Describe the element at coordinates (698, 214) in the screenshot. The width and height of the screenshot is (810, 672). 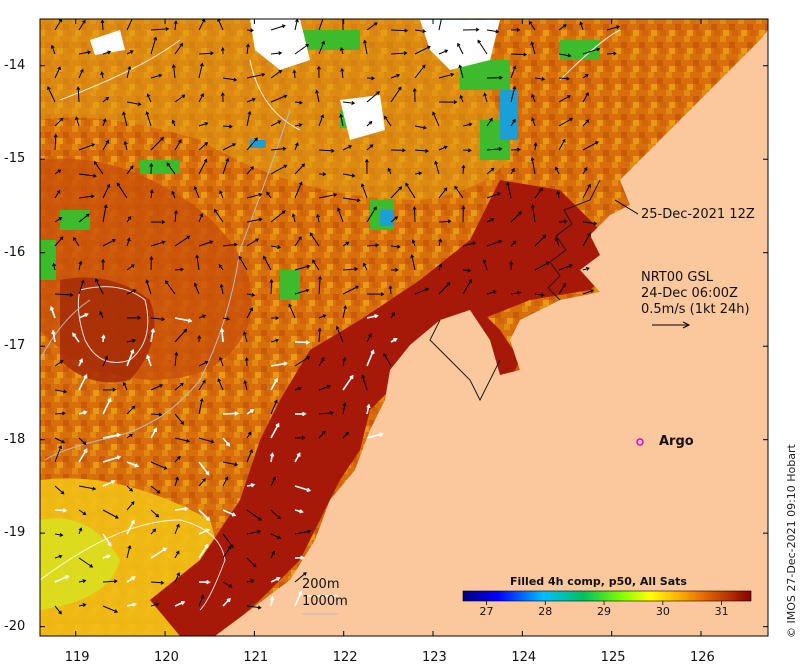
I see `image-time-label: 25-Dec-2021 12Z` at that location.